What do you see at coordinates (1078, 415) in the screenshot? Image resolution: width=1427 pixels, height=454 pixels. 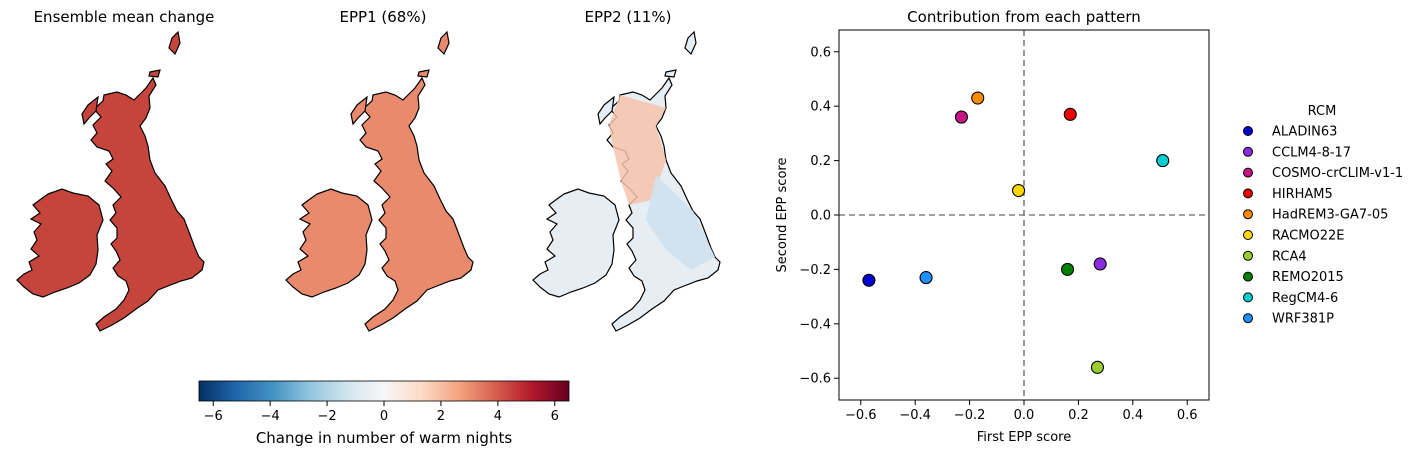 I see `x-tick-label: 0.2` at bounding box center [1078, 415].